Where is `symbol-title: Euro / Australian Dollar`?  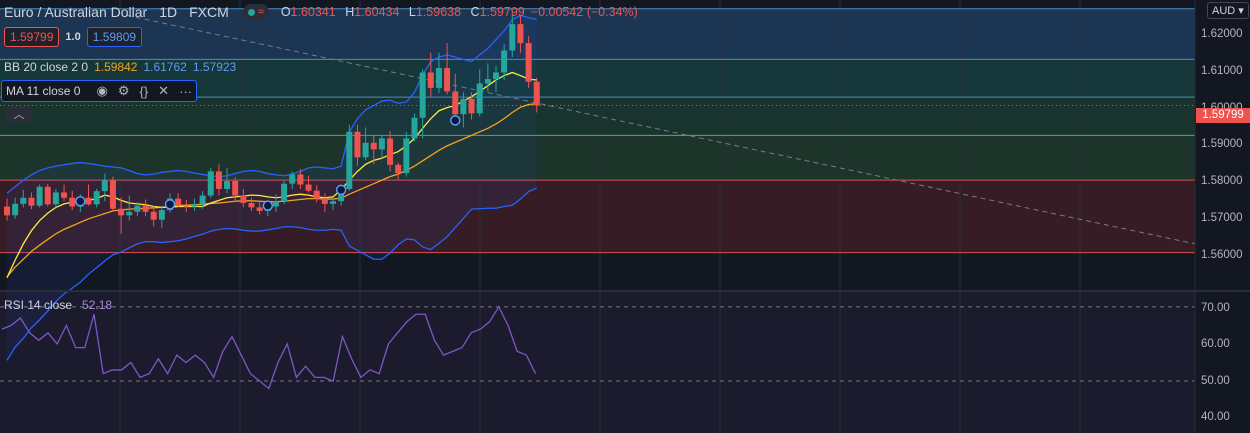
symbol-title: Euro / Australian Dollar is located at coordinates (76, 12).